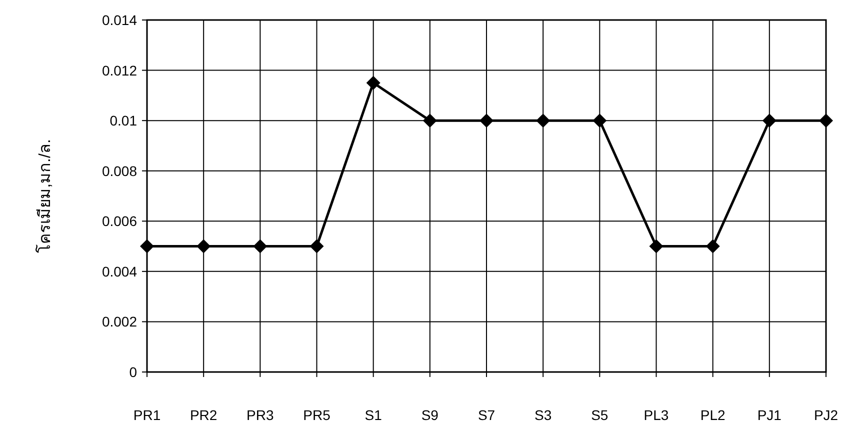 Image resolution: width=850 pixels, height=437 pixels. What do you see at coordinates (599, 415) in the screenshot?
I see `x-tick-label: S5` at bounding box center [599, 415].